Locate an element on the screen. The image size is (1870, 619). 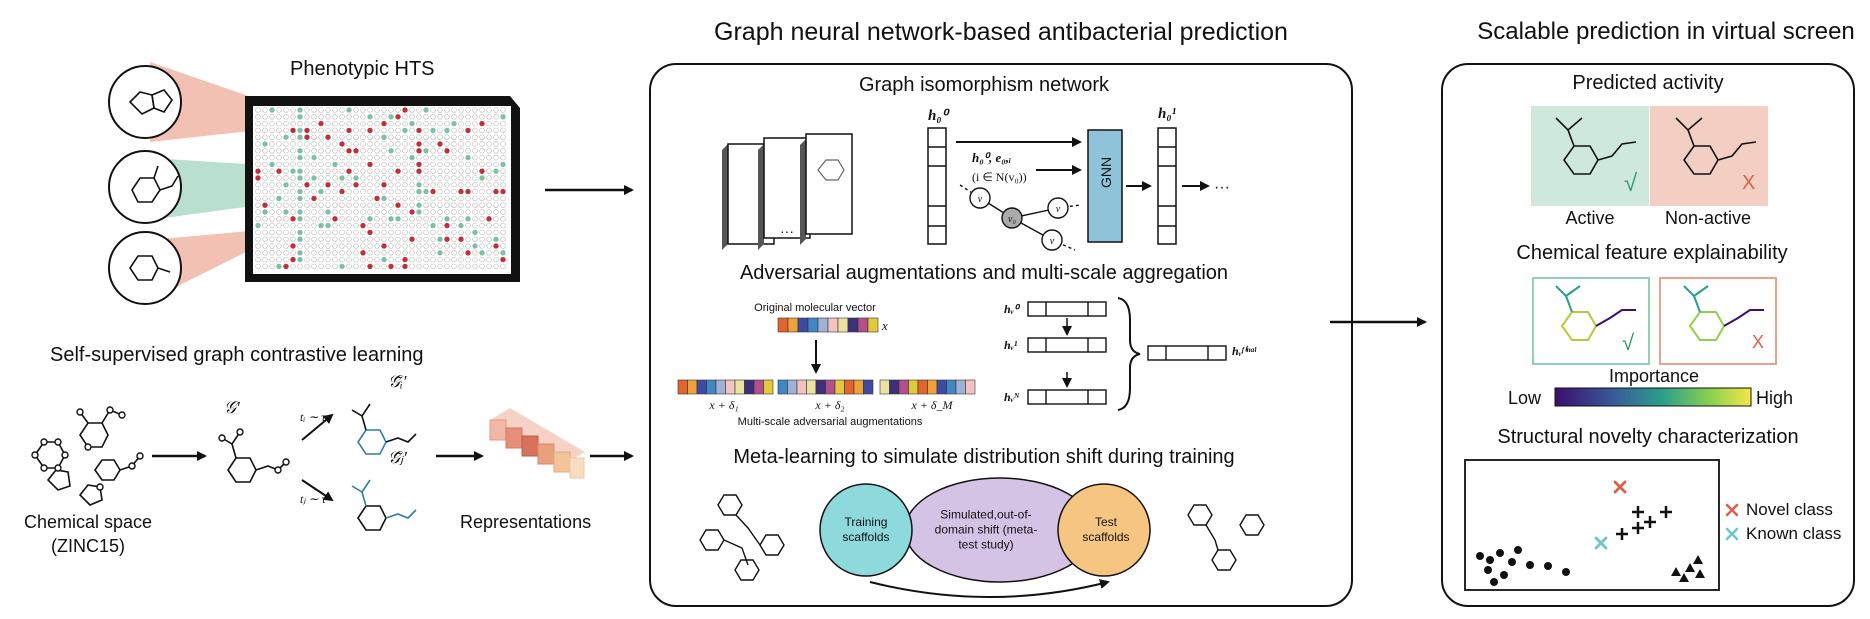
novelty-title: Structural novelty characterization is located at coordinates (1648, 437).